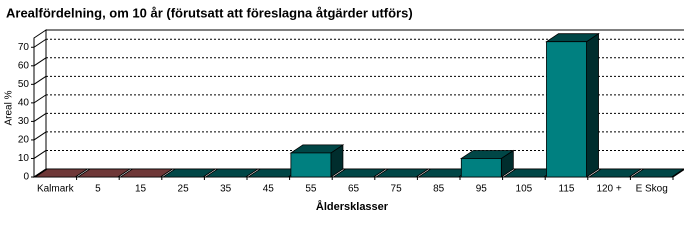 This screenshot has width=684, height=240. What do you see at coordinates (354, 189) in the screenshot?
I see `x-tick-label: 65` at bounding box center [354, 189].